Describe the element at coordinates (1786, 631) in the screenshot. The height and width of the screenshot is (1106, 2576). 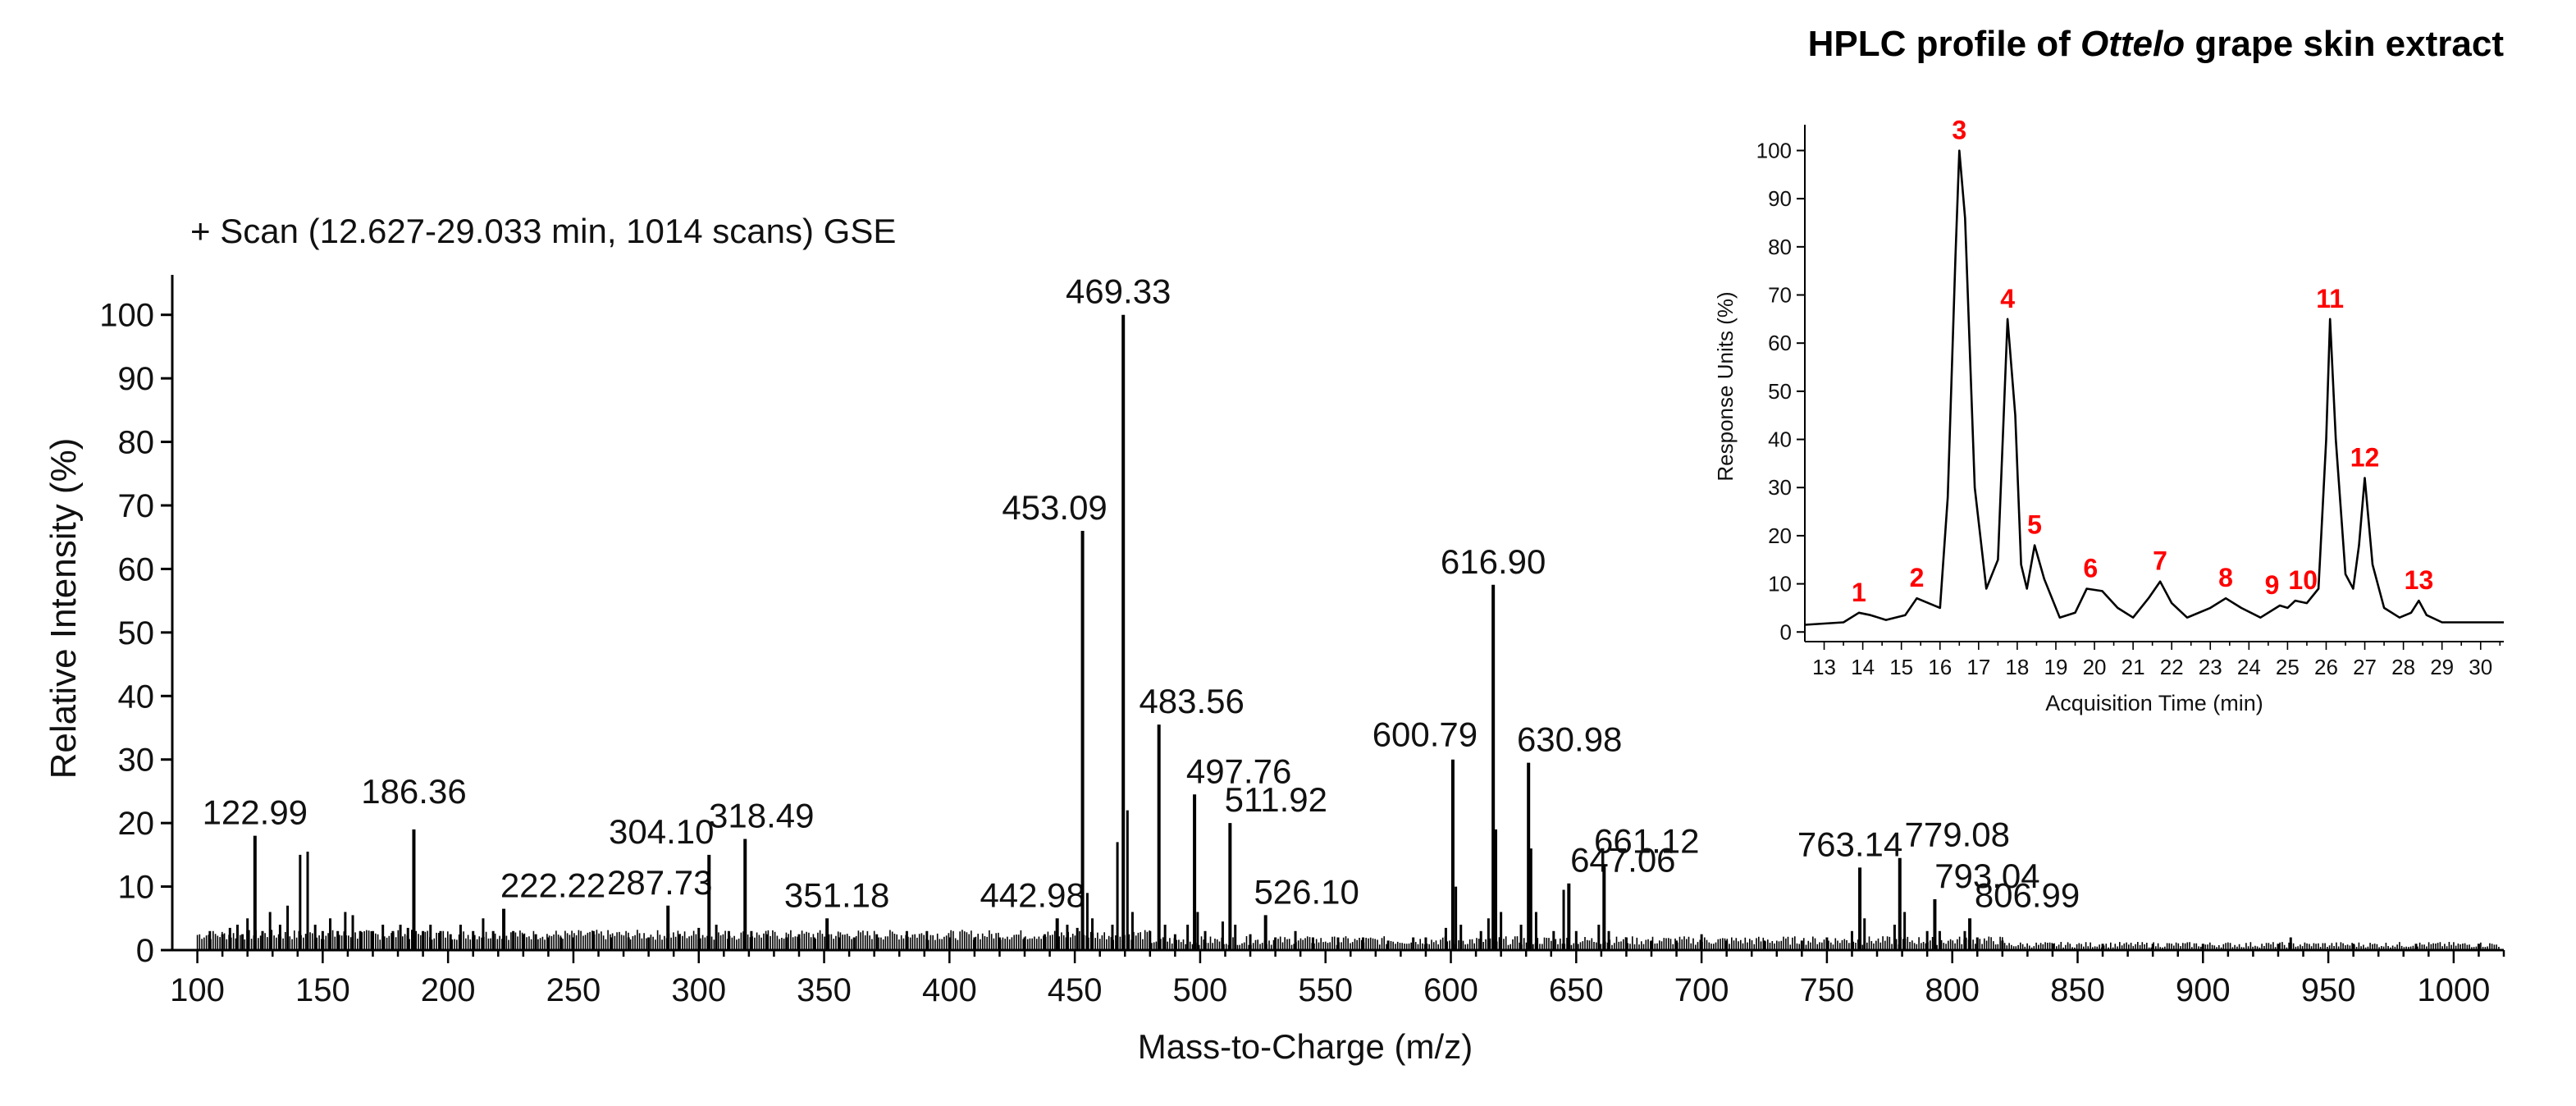
I see `inset-y-tick-label: 0` at that location.